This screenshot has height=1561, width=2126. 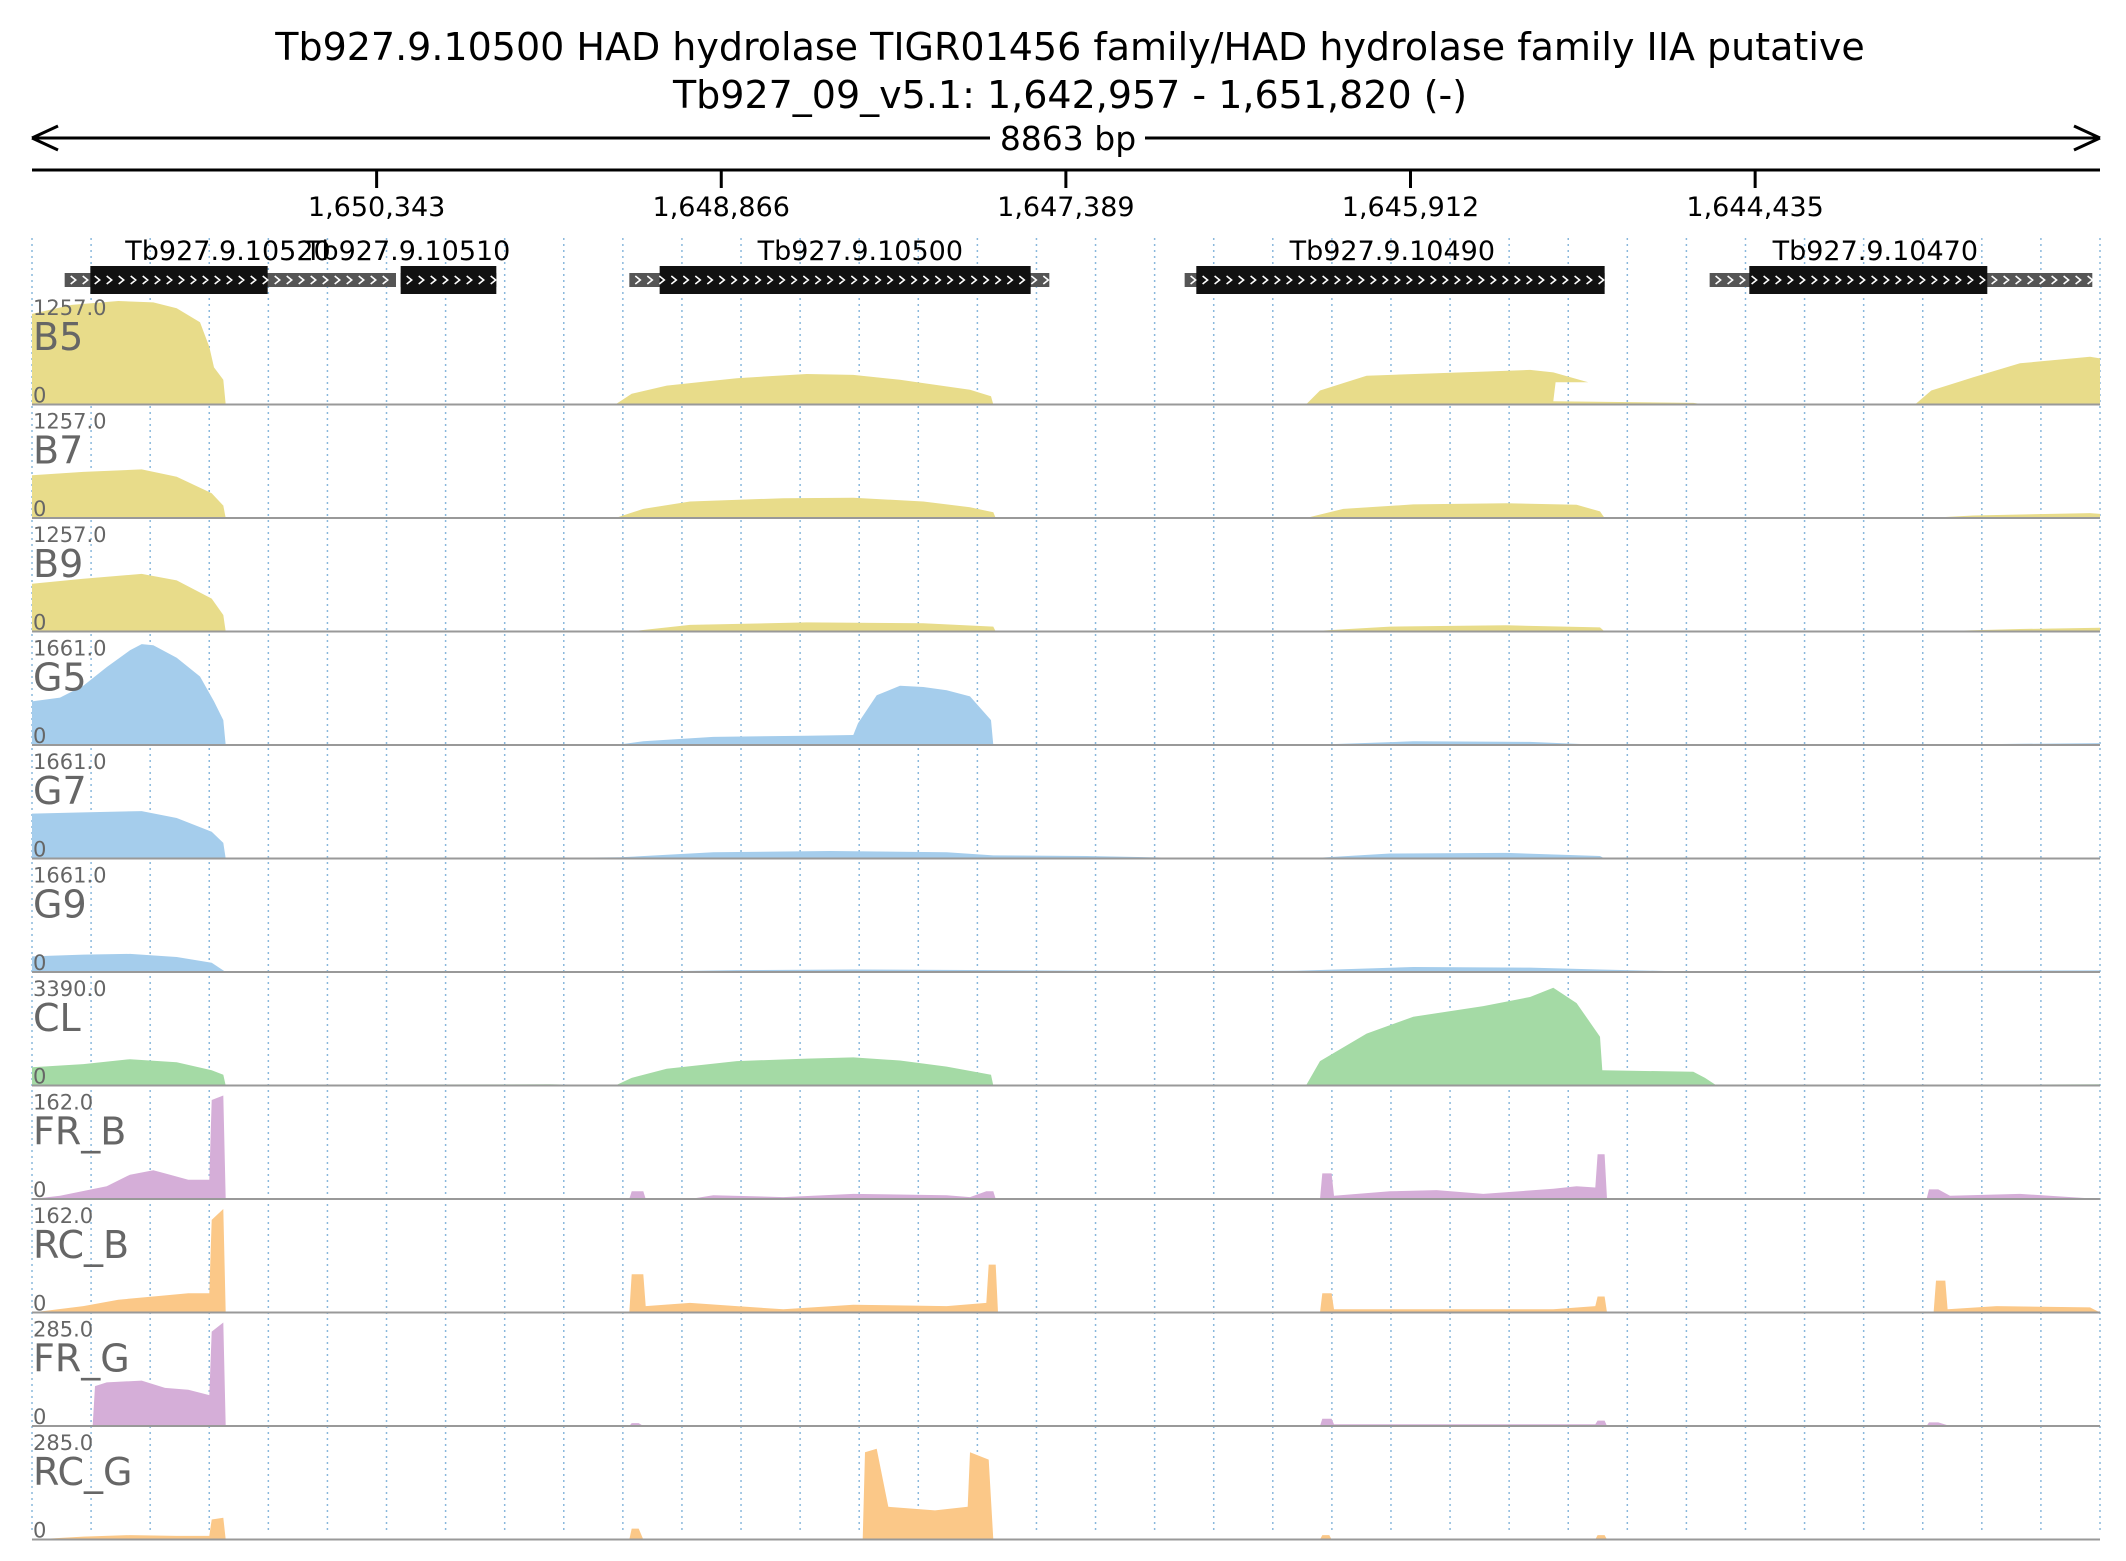 What do you see at coordinates (1066, 1373) in the screenshot?
I see `coverage-track: 285.0FR_G 0` at bounding box center [1066, 1373].